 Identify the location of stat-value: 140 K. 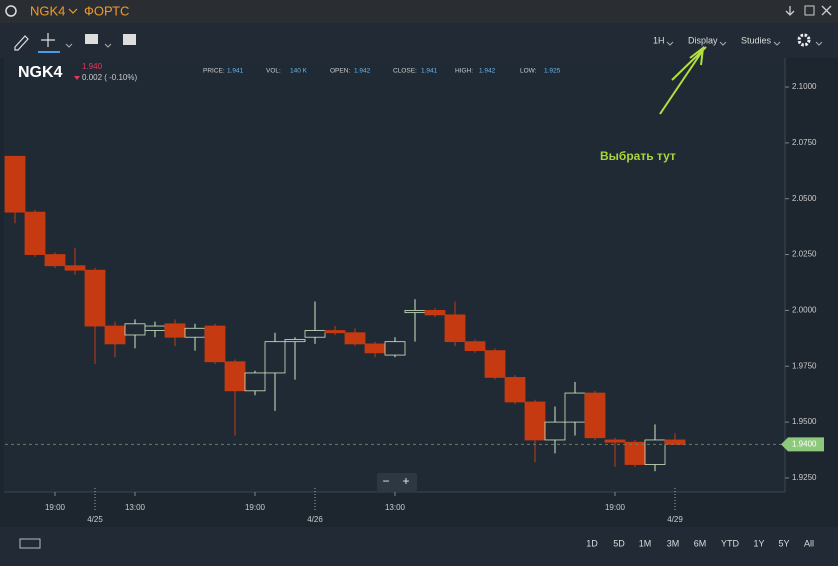
(299, 71).